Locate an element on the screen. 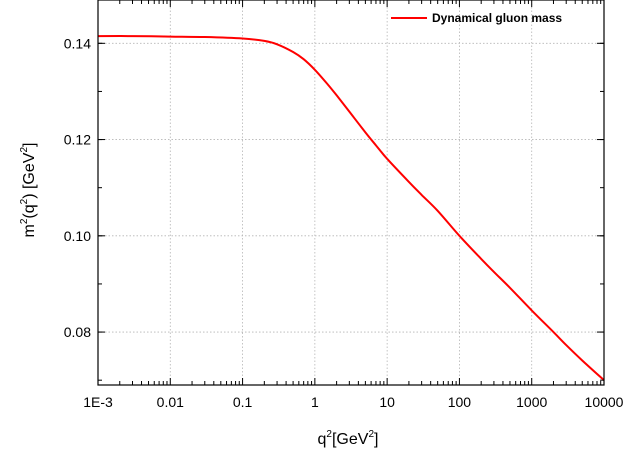  legend-label-dynamical-gluon-mass: Dynamical gluon mass is located at coordinates (497, 18).